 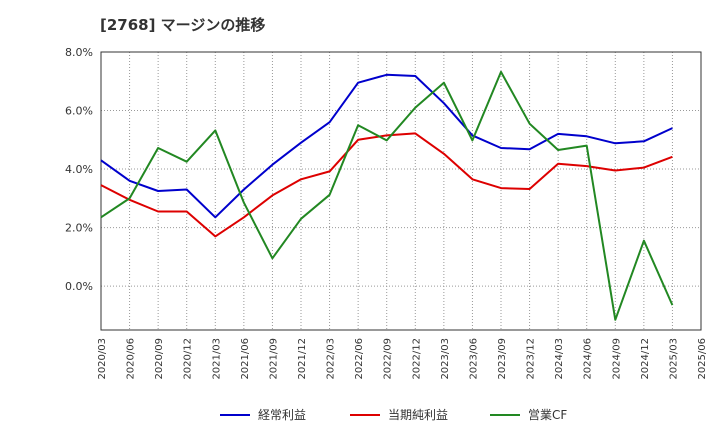 What do you see at coordinates (245, 359) in the screenshot?
I see `x-tick-label: 2021/06` at bounding box center [245, 359].